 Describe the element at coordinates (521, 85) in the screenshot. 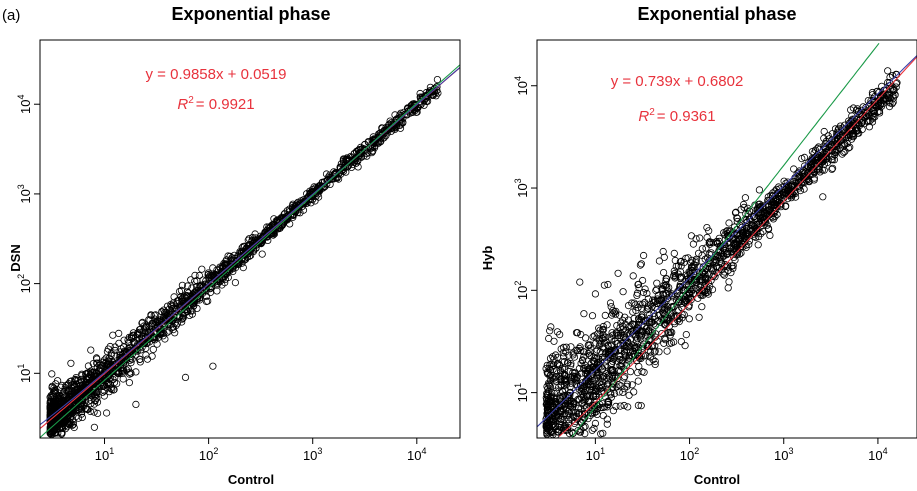

I see `y-tick-label: 104` at that location.